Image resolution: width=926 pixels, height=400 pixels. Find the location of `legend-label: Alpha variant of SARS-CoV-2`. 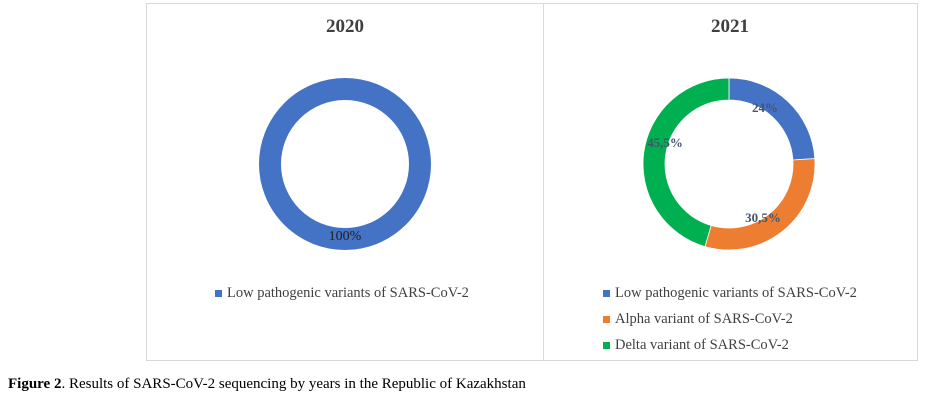

legend-label: Alpha variant of SARS-CoV-2 is located at coordinates (704, 318).